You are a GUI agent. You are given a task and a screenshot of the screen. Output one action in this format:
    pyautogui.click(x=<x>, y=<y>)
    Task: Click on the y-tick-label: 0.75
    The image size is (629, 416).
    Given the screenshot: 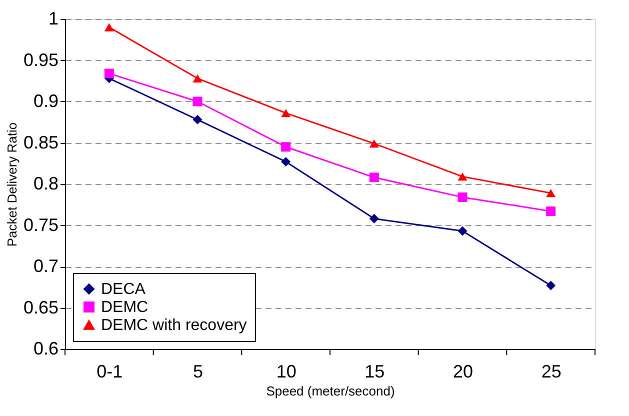 What is the action you would take?
    pyautogui.click(x=40, y=224)
    